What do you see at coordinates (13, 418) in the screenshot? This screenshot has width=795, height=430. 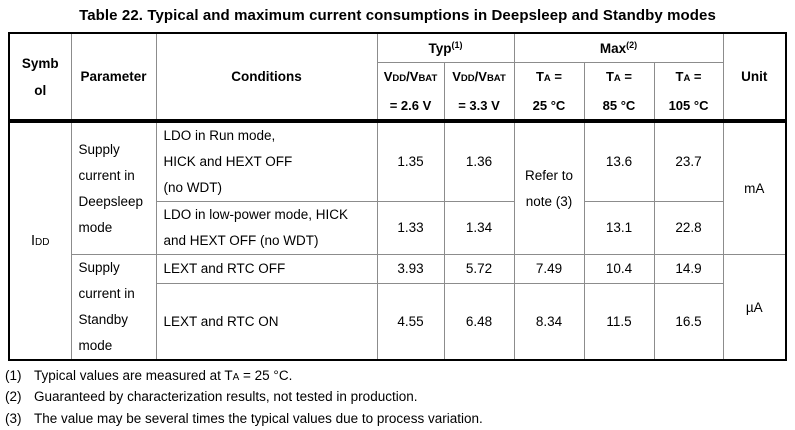 I see `footnote-marker: (3)` at bounding box center [13, 418].